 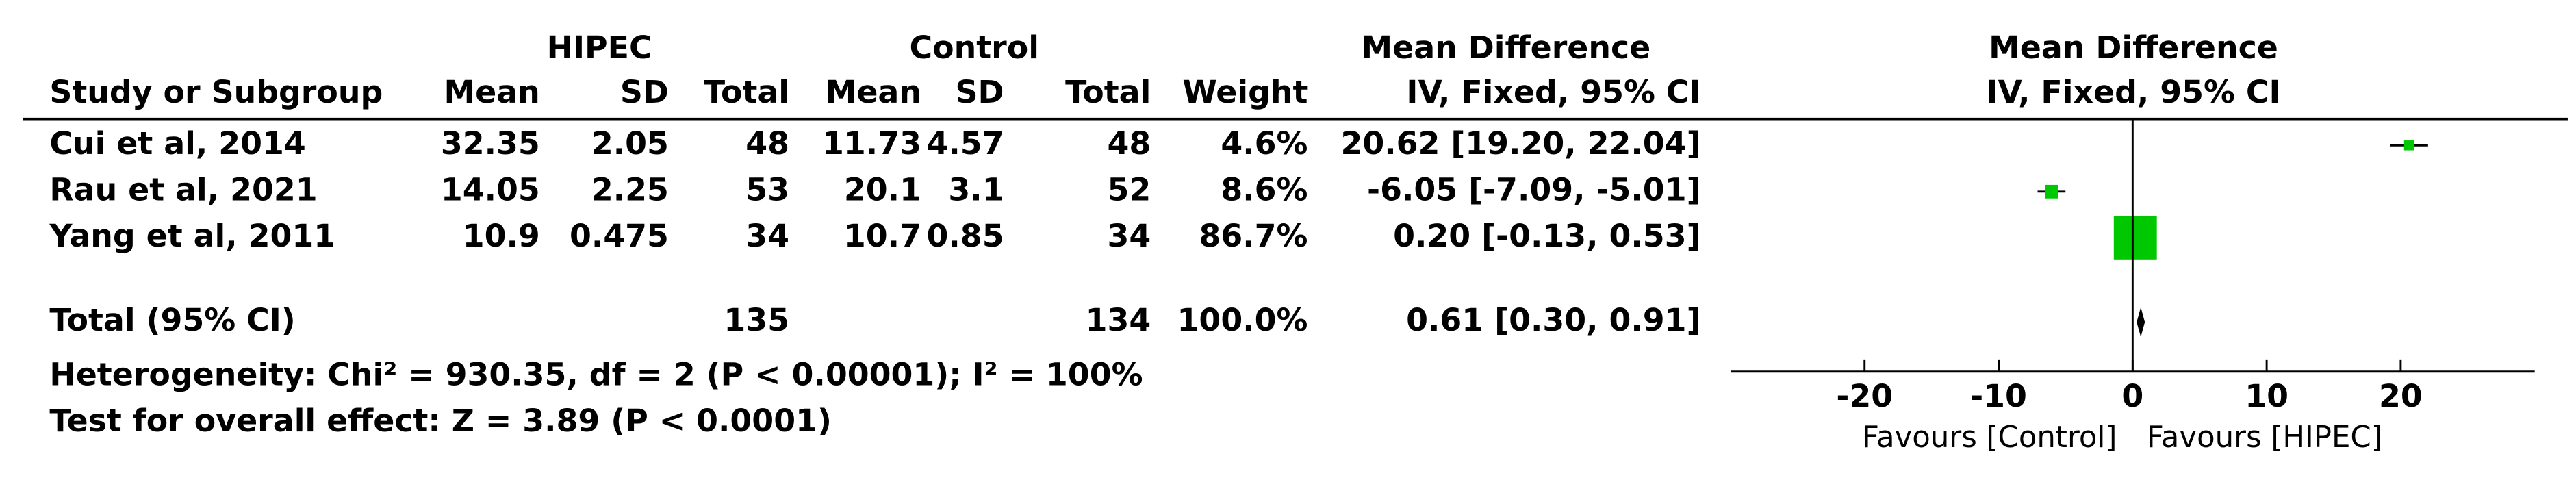 What do you see at coordinates (1547, 235) in the screenshot?
I see `cell: 0.20 [-0.13, 0.53]` at bounding box center [1547, 235].